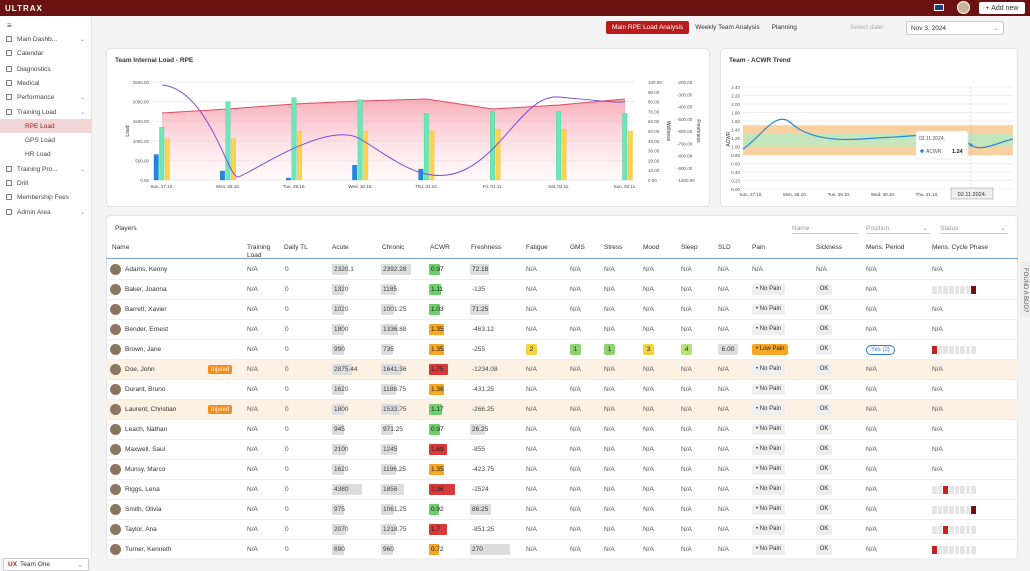  Describe the element at coordinates (575, 449) in the screenshot. I see `gms-cell: N/A` at that location.